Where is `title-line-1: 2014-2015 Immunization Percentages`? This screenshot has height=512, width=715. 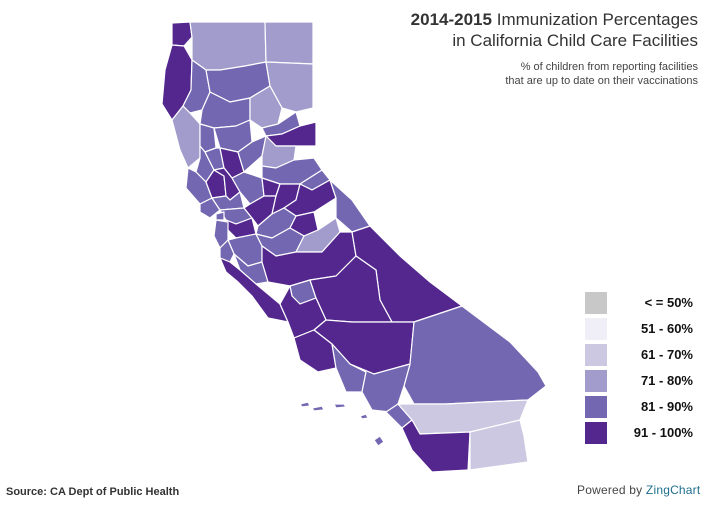 title-line-1: 2014-2015 Immunization Percentages is located at coordinates (554, 19).